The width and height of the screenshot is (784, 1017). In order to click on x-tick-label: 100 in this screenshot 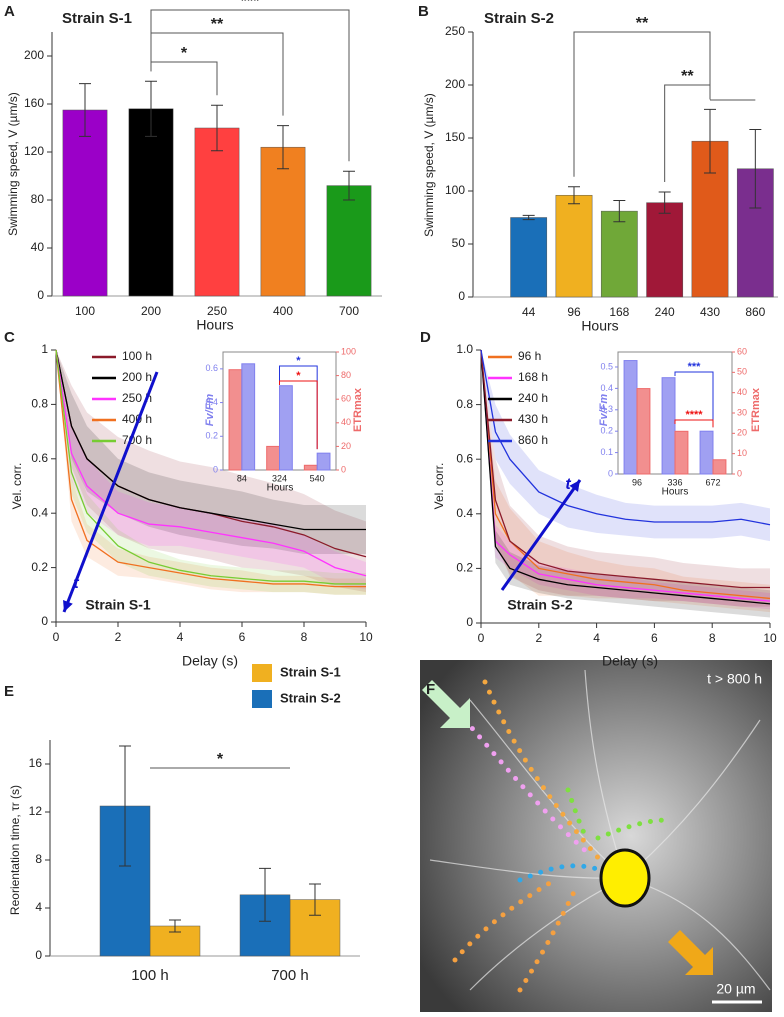, I will do `click(85, 311)`.